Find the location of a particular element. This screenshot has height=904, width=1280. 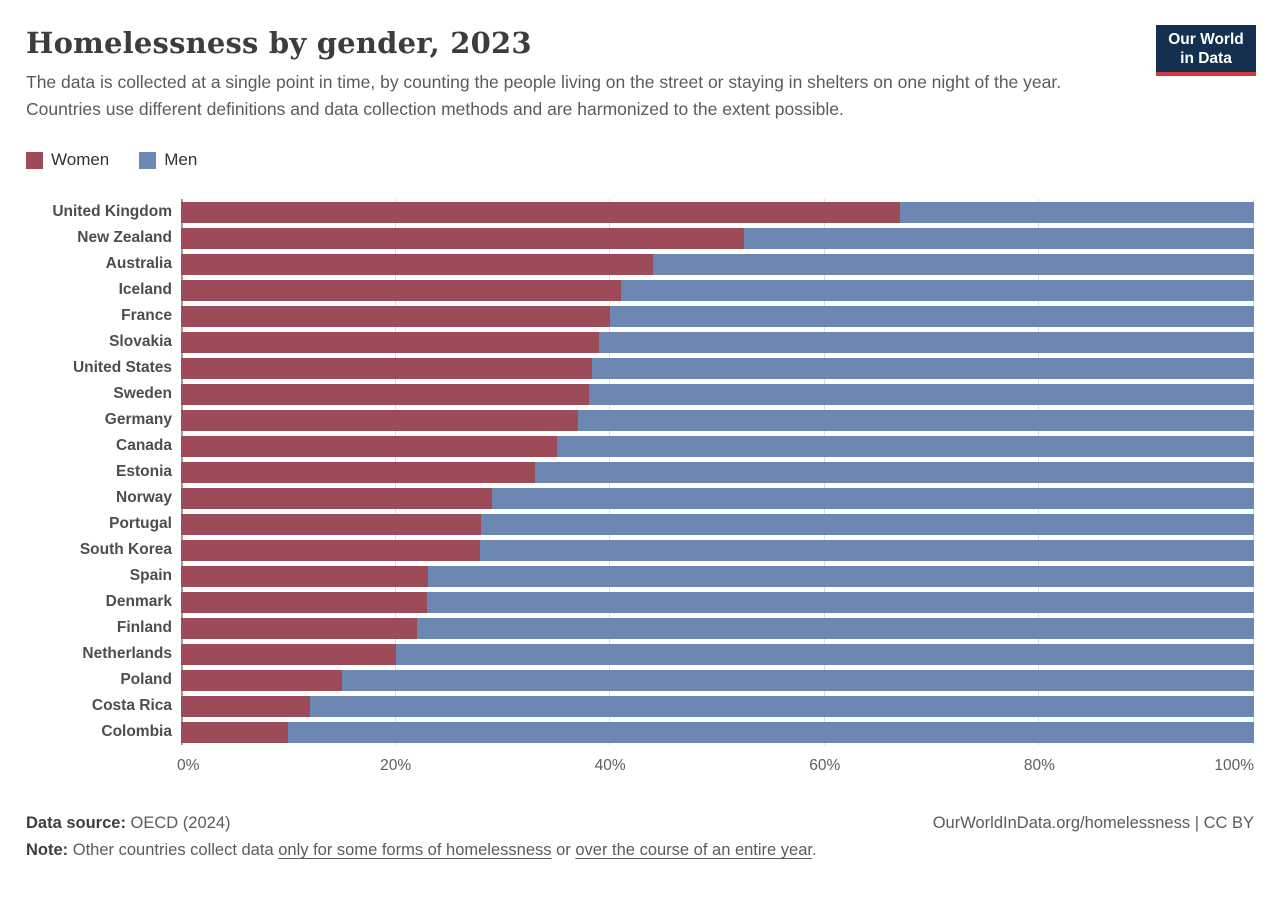

country-label: Colombia is located at coordinates (136, 731).